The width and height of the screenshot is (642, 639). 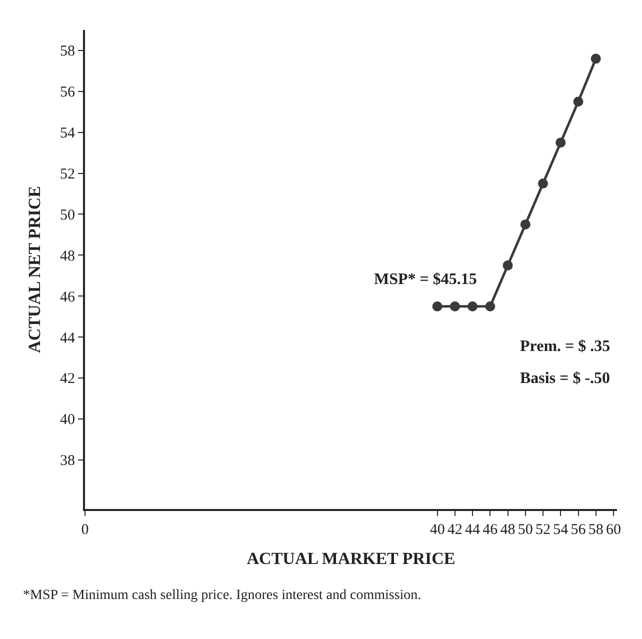 I want to click on y-tick-label: 50, so click(x=67, y=215).